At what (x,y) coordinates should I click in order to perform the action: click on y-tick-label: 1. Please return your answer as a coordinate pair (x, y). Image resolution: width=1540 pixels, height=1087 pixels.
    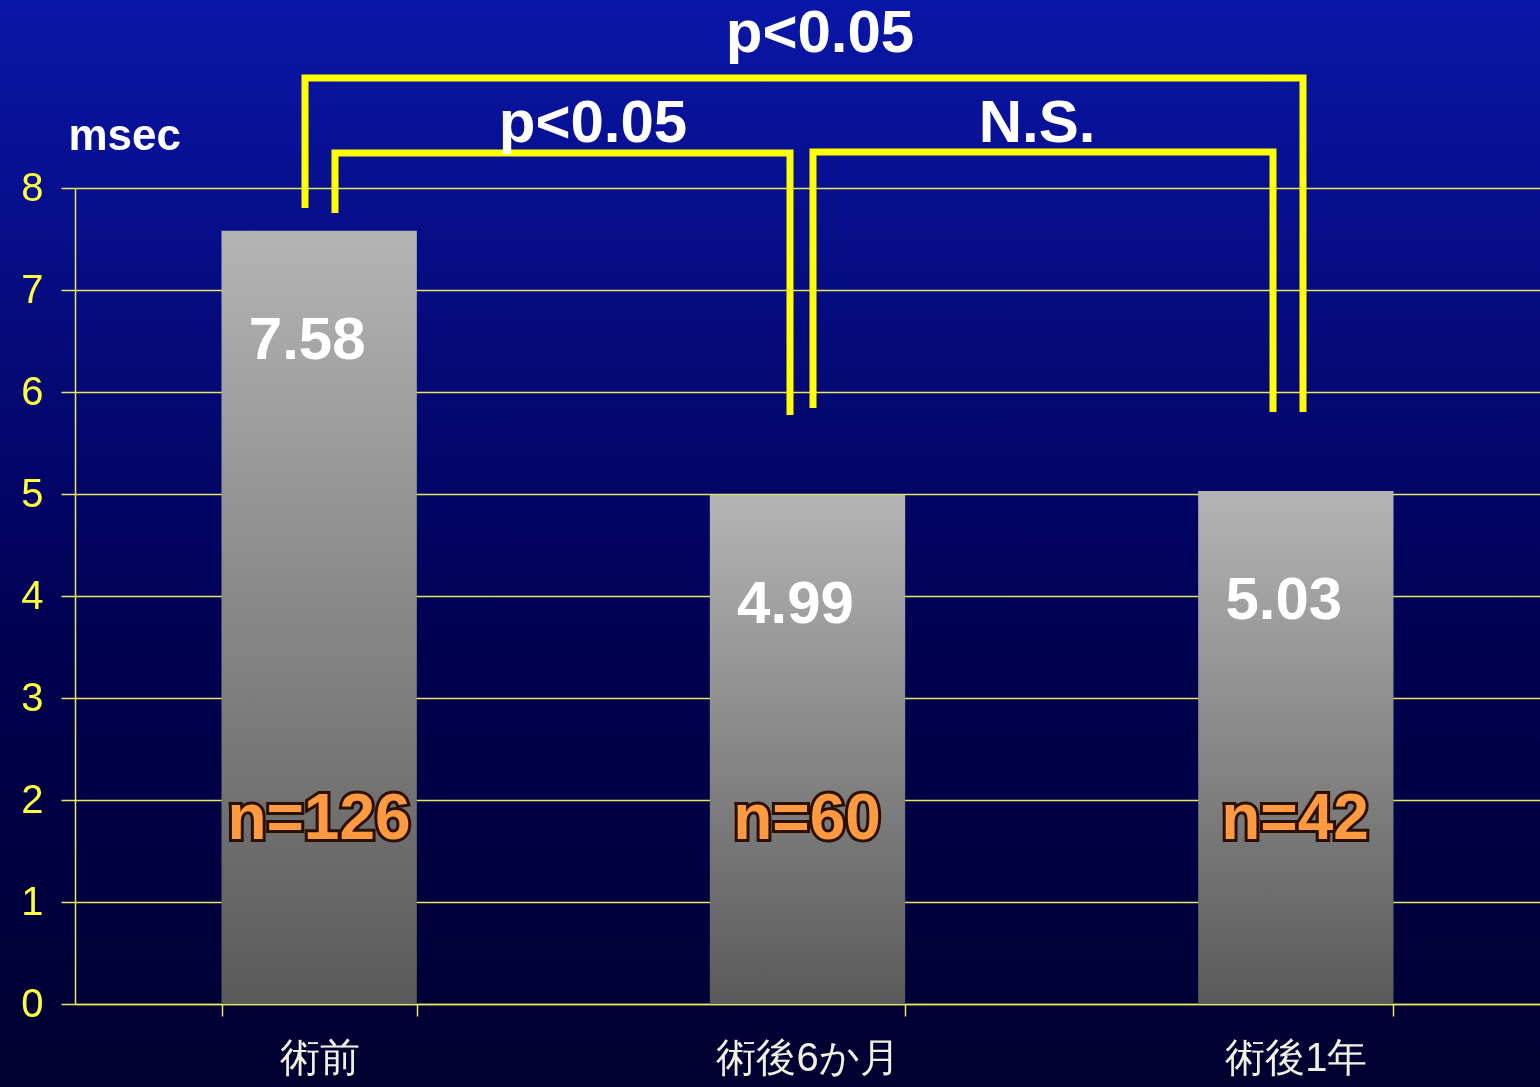
    Looking at the image, I should click on (32, 900).